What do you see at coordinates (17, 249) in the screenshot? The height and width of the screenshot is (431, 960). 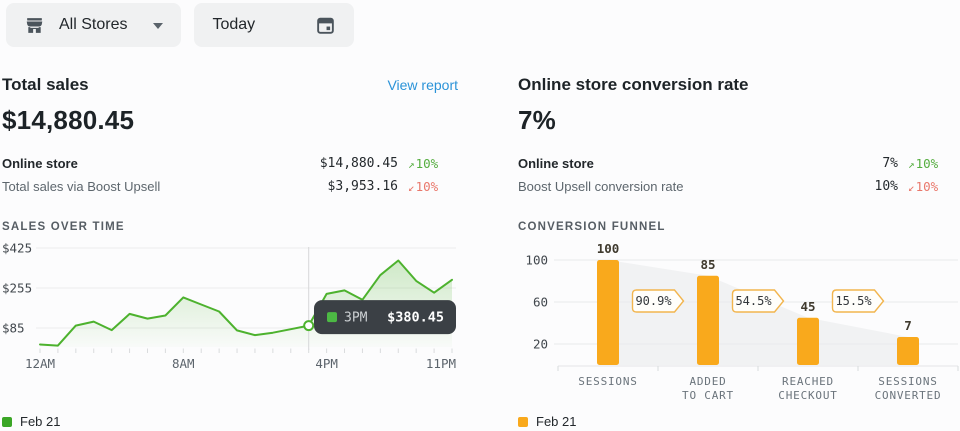 I see `y-axis-label: $425` at bounding box center [17, 249].